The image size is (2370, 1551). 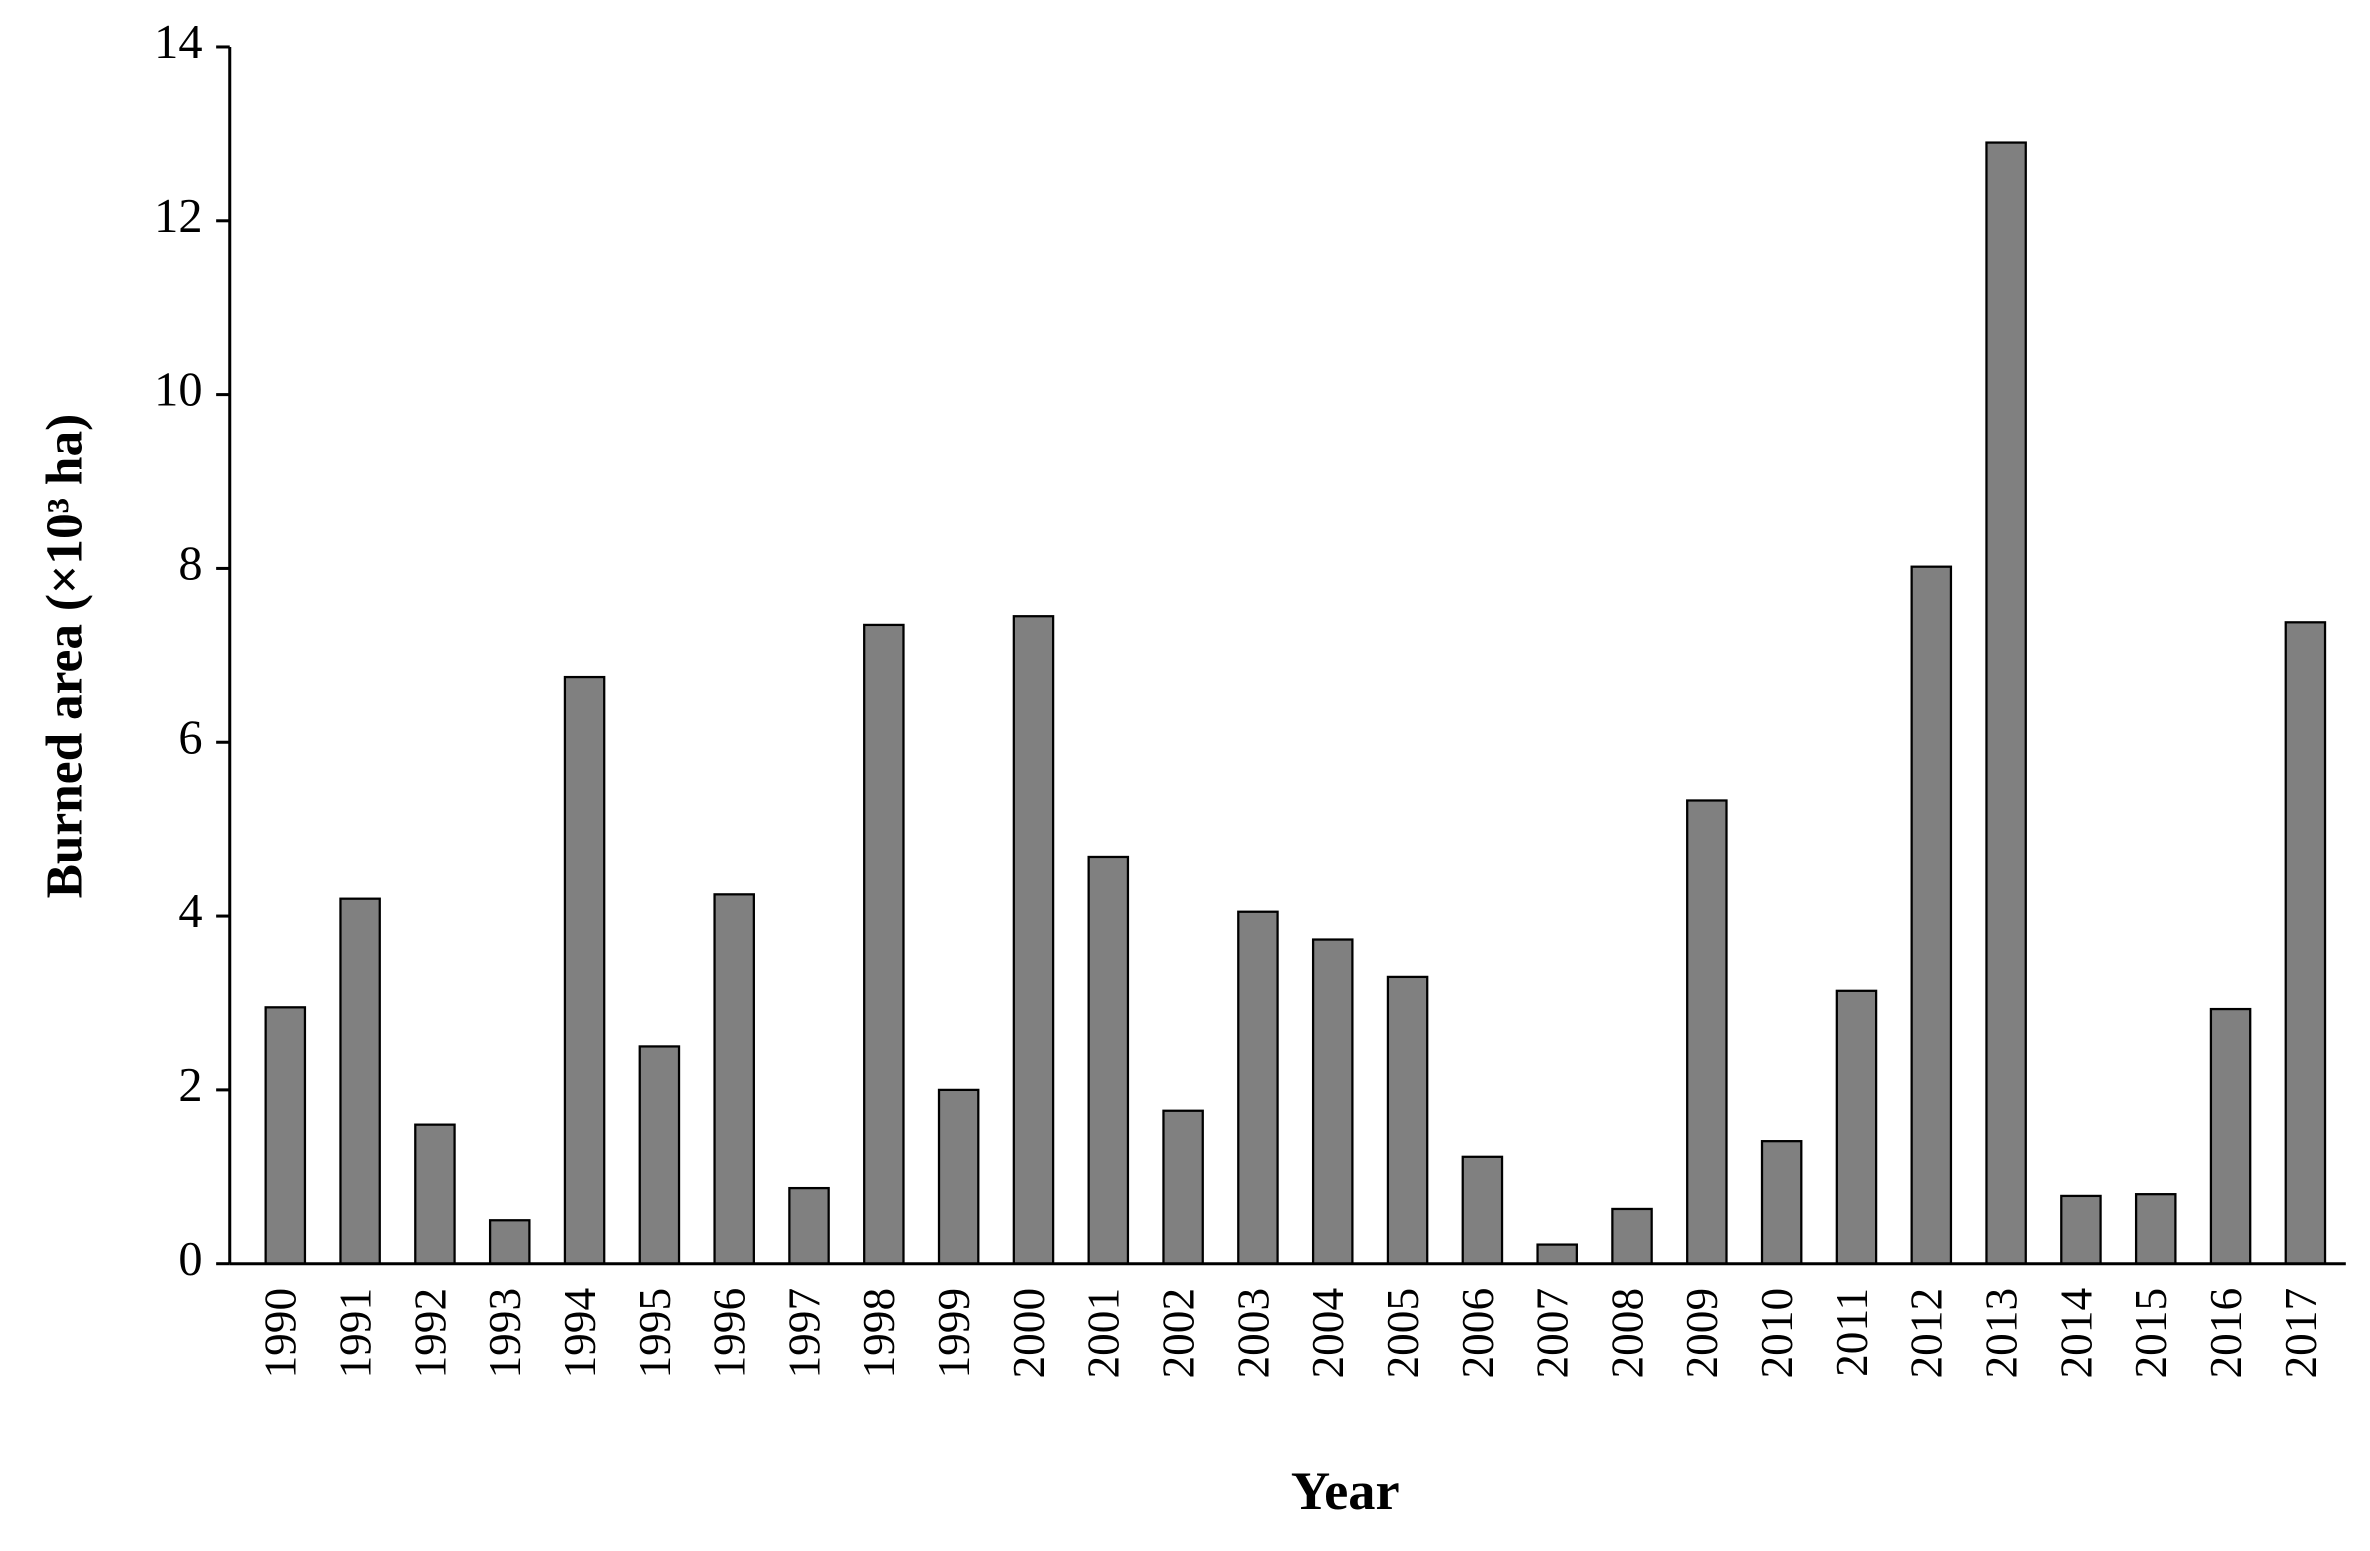 What do you see at coordinates (190, 911) in the screenshot?
I see `y-tick-label: 4` at bounding box center [190, 911].